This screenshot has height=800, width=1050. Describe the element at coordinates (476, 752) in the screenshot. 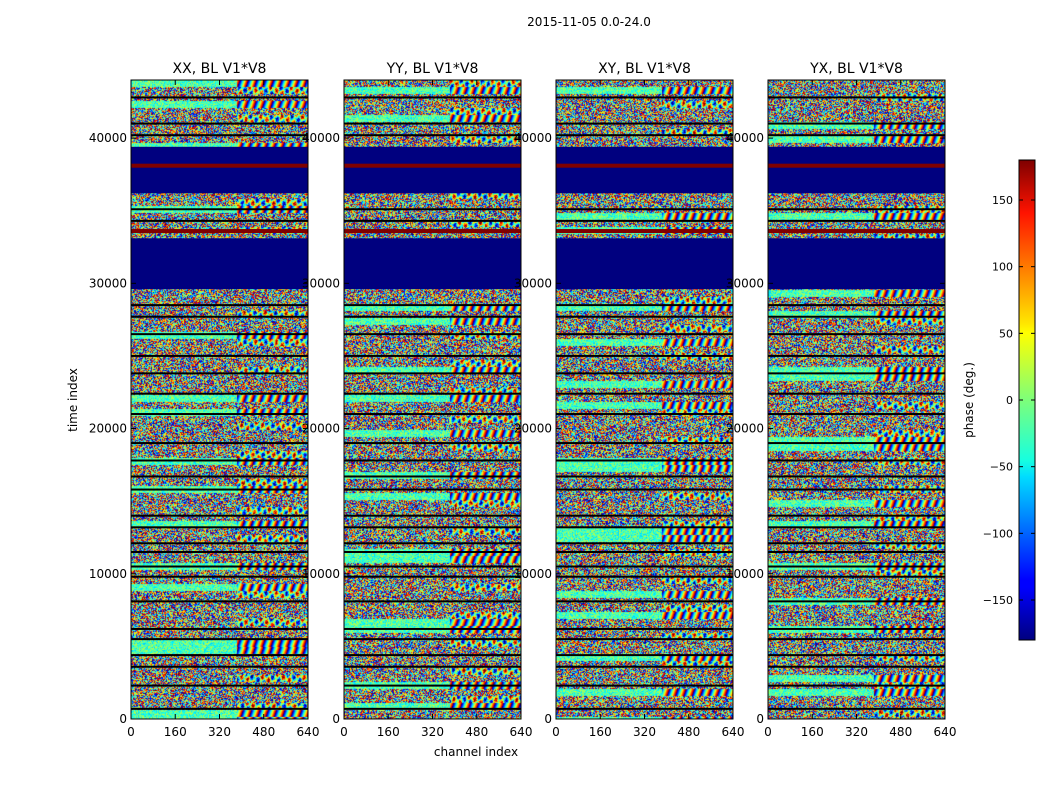

I see `x-axis-label: channel index` at that location.